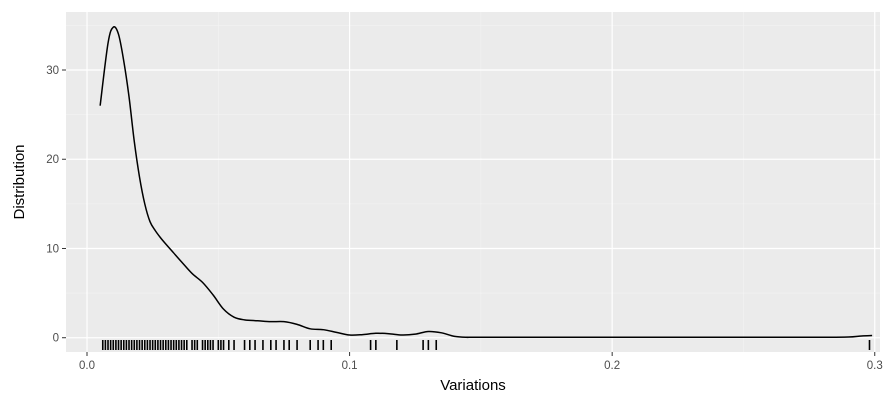 The width and height of the screenshot is (887, 398). What do you see at coordinates (87, 366) in the screenshot?
I see `x-tick-label: 0.0` at bounding box center [87, 366].